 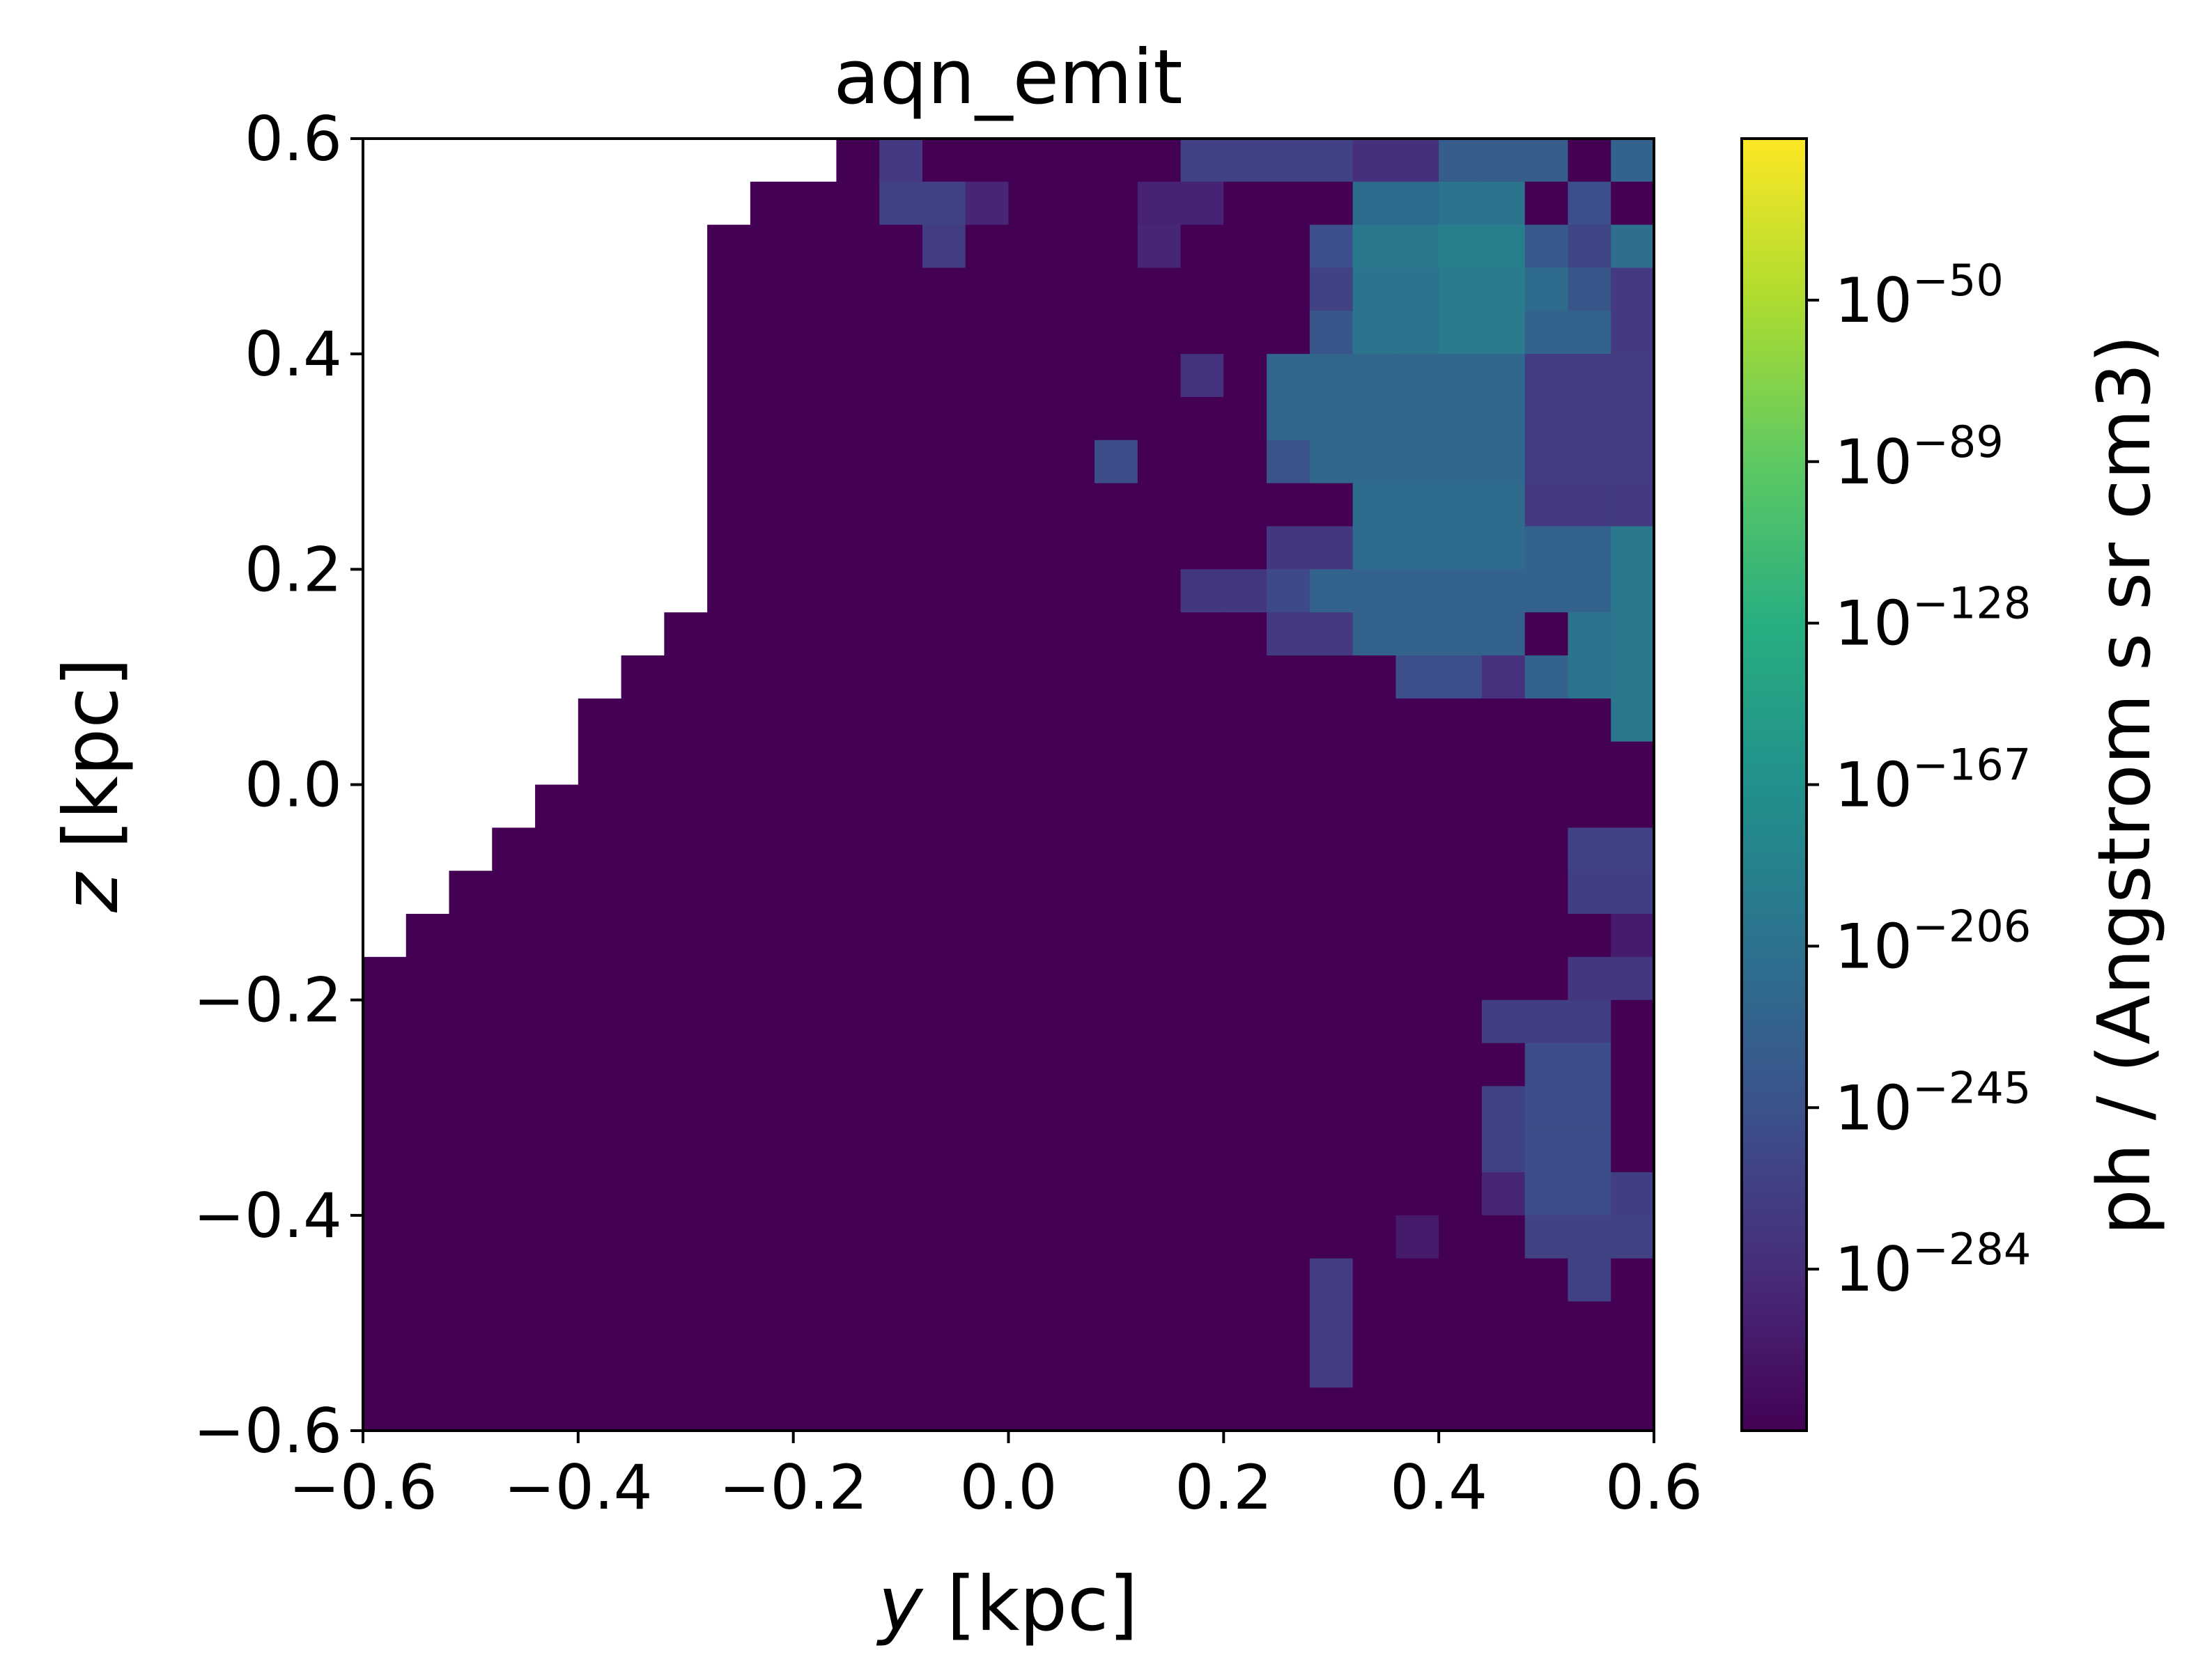 What do you see at coordinates (1919, 780) in the screenshot?
I see `colorbar-ticks: 10−50 10−89 10−128 10−167 10−206 10−245 10−284` at bounding box center [1919, 780].